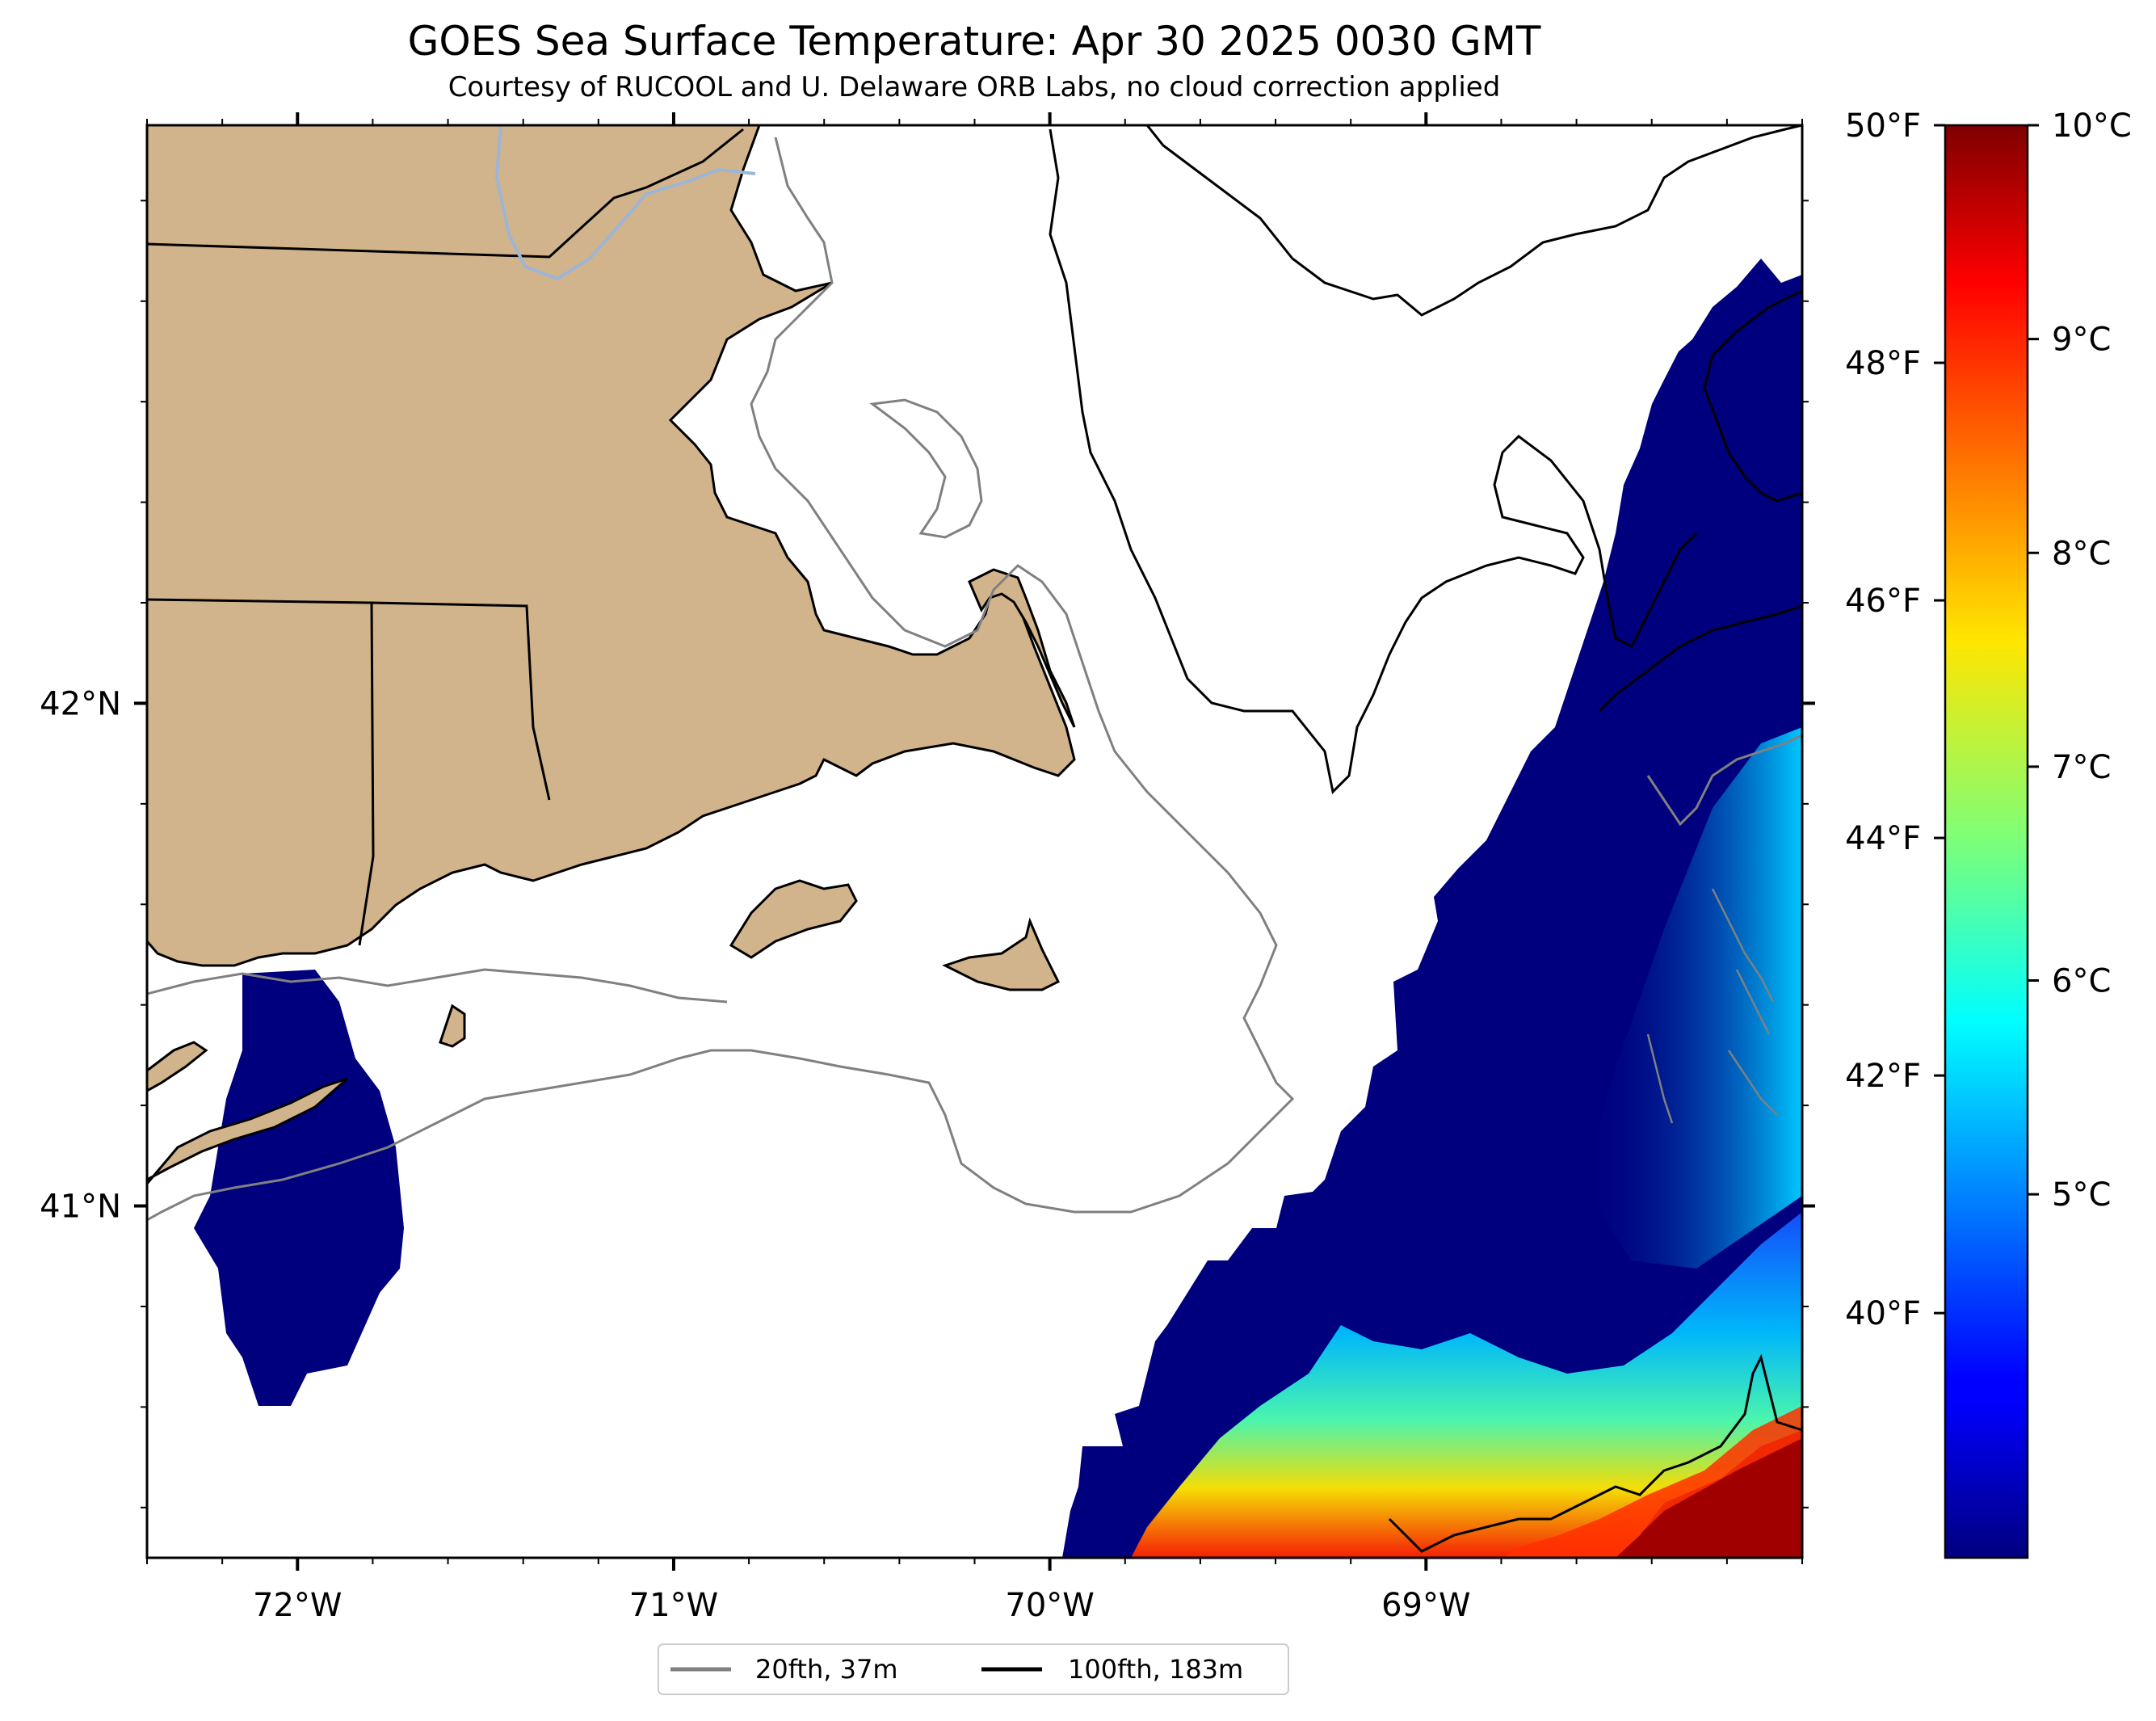  What do you see at coordinates (247, 1131) in the screenshot?
I see `land-long-island` at bounding box center [247, 1131].